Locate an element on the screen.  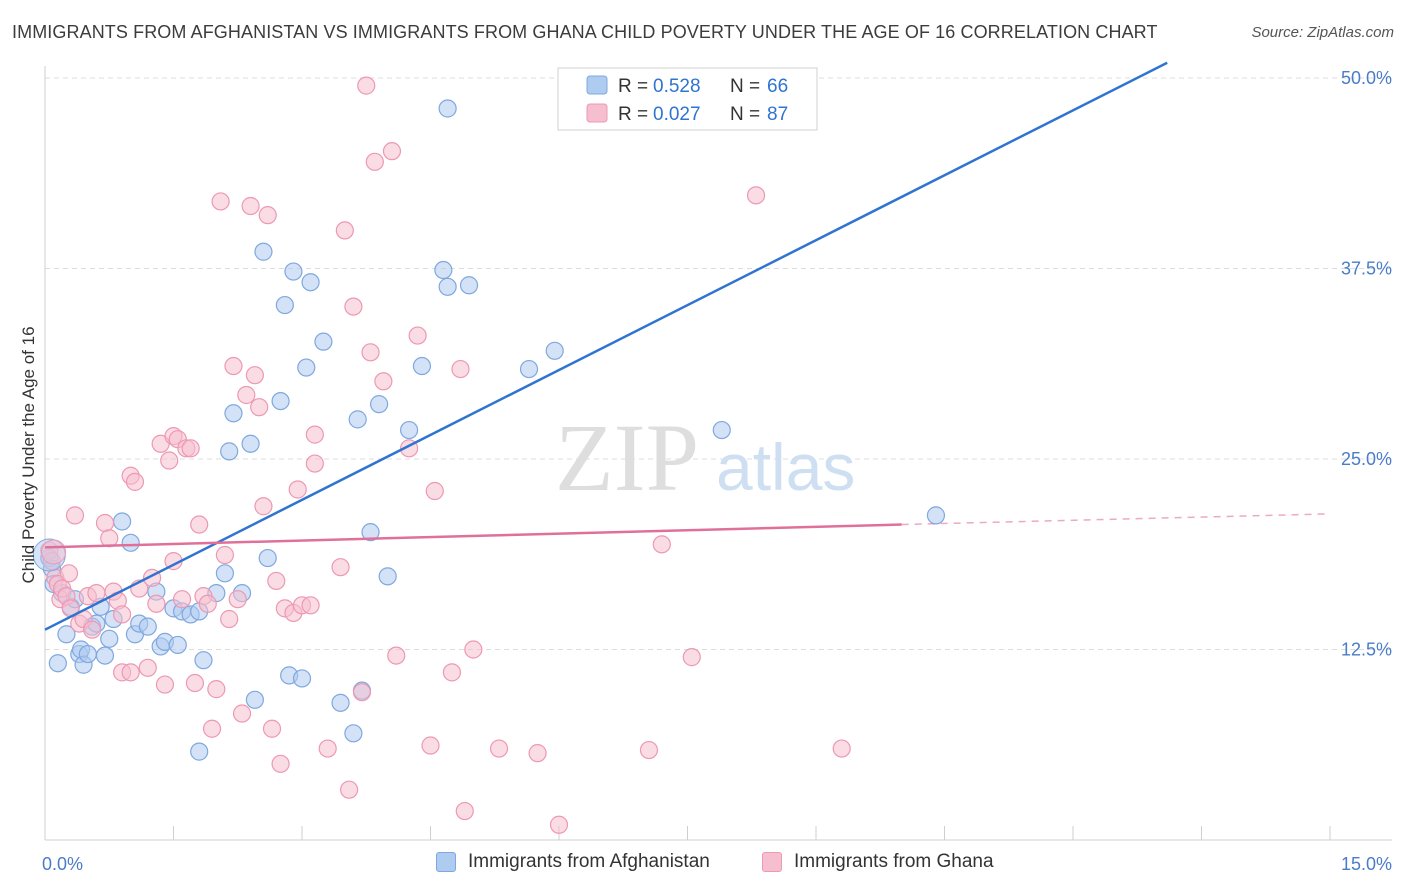
legend-swatch-afghanistan-bottom is located at coordinates (446, 862).